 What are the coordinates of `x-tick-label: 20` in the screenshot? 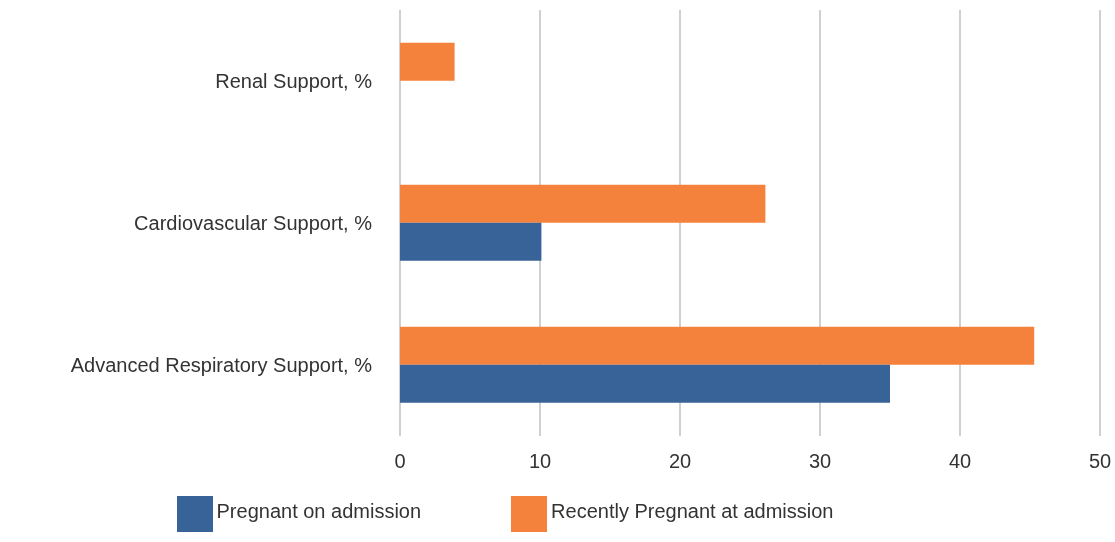 It's located at (680, 461).